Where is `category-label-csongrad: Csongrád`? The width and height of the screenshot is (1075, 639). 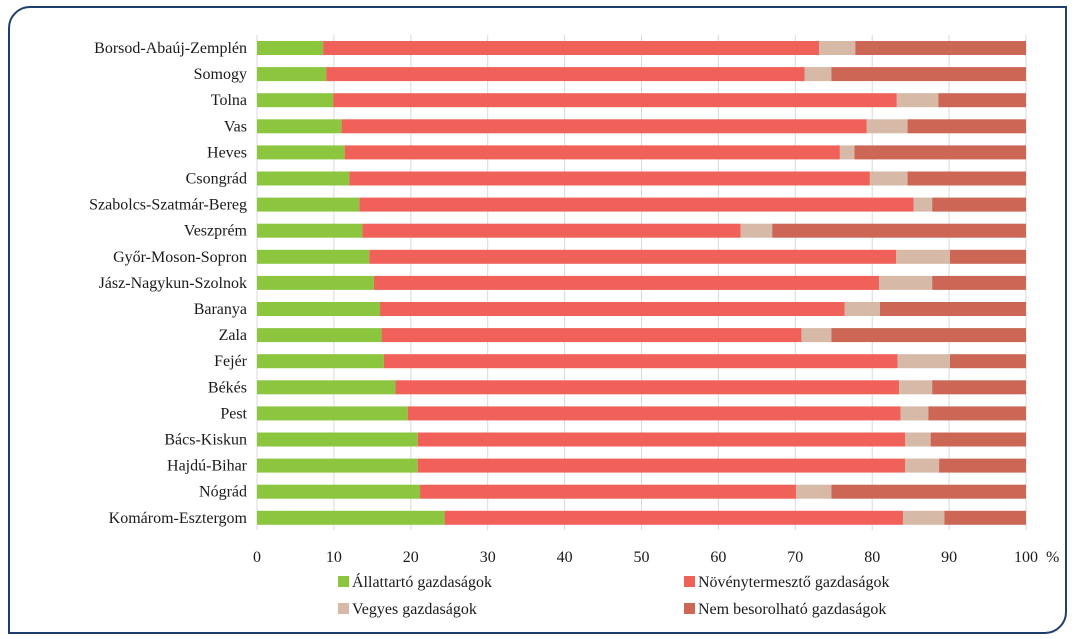 category-label-csongrad: Csongrád is located at coordinates (216, 179).